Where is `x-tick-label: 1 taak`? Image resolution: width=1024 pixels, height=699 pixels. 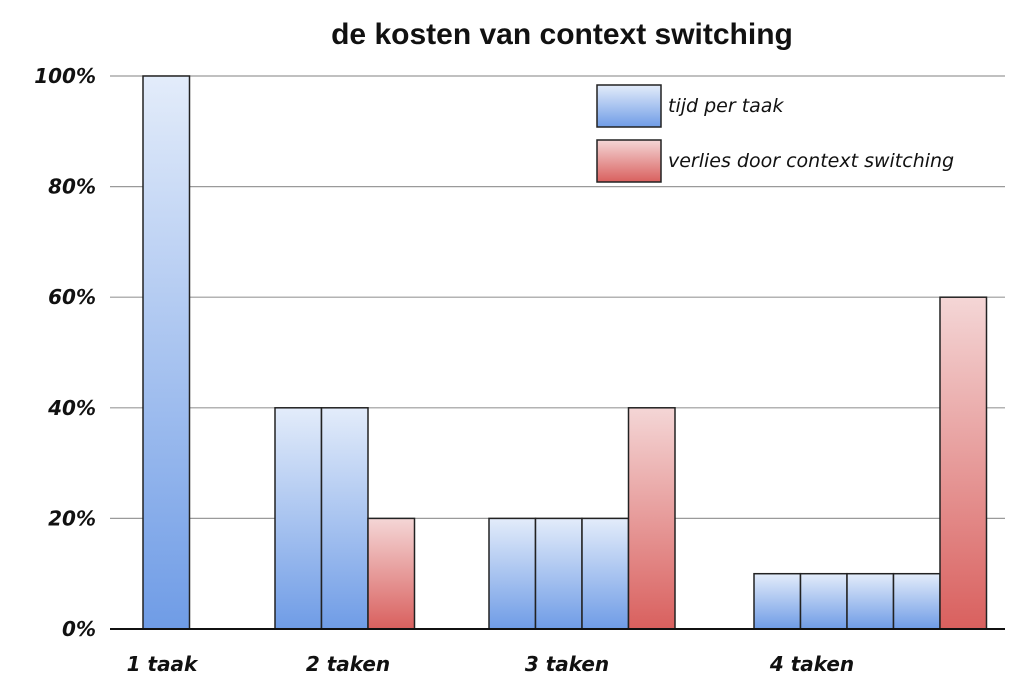
x-tick-label: 1 taak is located at coordinates (163, 664).